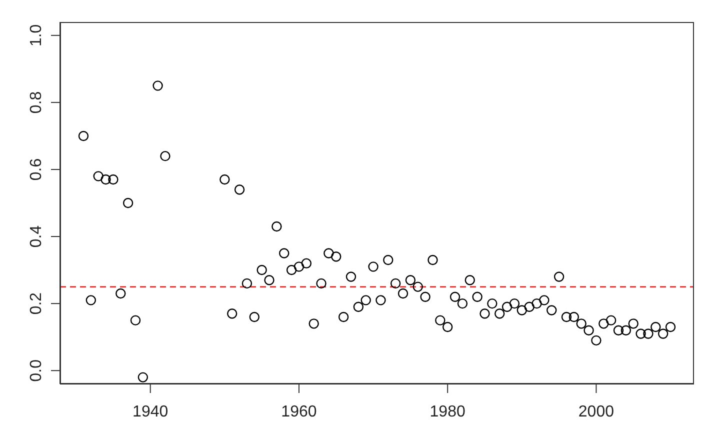  I want to click on y-tick-label: 1.0, so click(36, 35).